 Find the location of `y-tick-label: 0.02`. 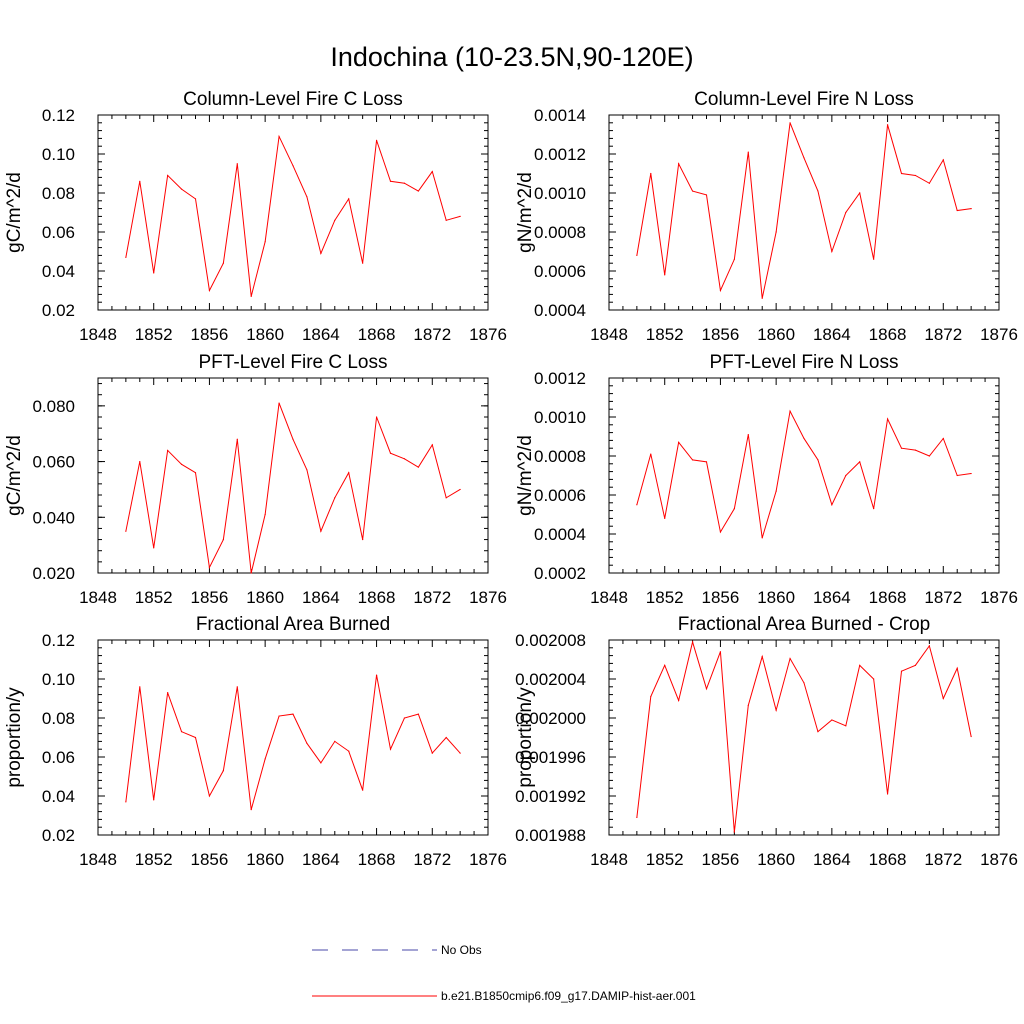

y-tick-label: 0.02 is located at coordinates (58, 310).